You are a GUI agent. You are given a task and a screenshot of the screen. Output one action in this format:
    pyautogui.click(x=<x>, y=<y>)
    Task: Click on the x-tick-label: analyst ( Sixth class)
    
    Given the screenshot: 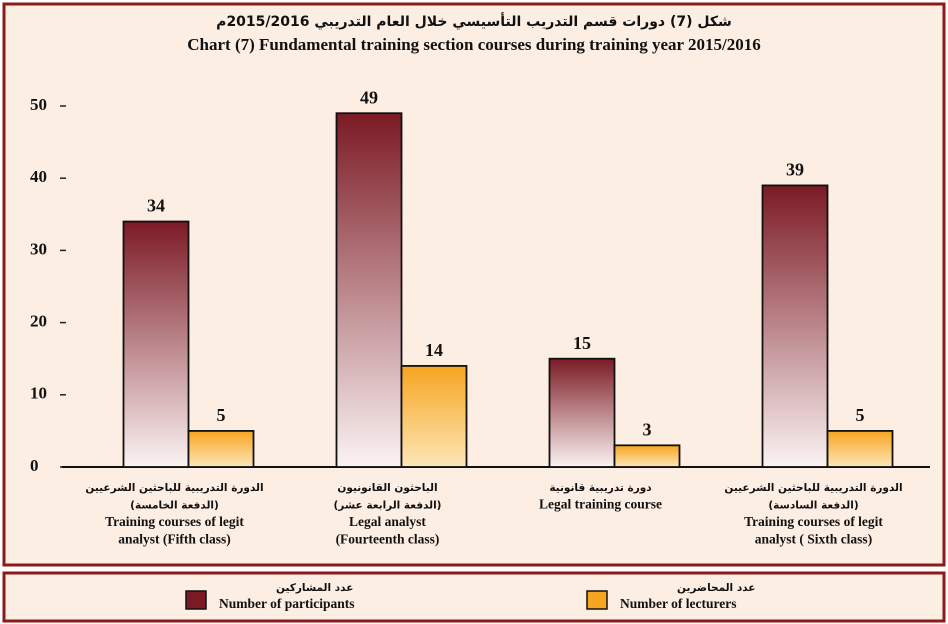 What is the action you would take?
    pyautogui.click(x=813, y=539)
    